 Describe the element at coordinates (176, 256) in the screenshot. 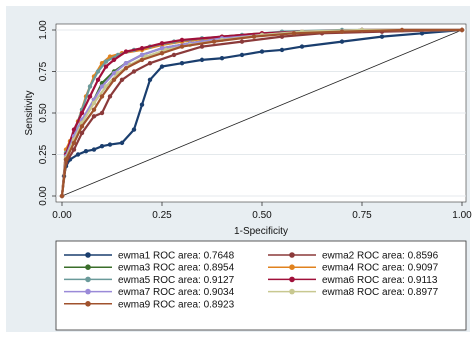

I see `legend-label: ewma1 ROC area: 0.7648` at that location.